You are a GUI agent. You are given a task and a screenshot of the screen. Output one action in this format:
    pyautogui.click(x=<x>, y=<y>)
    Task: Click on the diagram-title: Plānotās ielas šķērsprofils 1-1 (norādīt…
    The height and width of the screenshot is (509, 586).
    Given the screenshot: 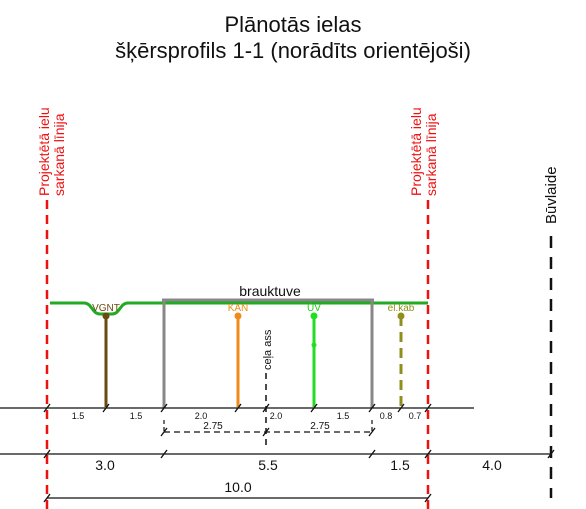 What is the action you would take?
    pyautogui.click(x=293, y=38)
    